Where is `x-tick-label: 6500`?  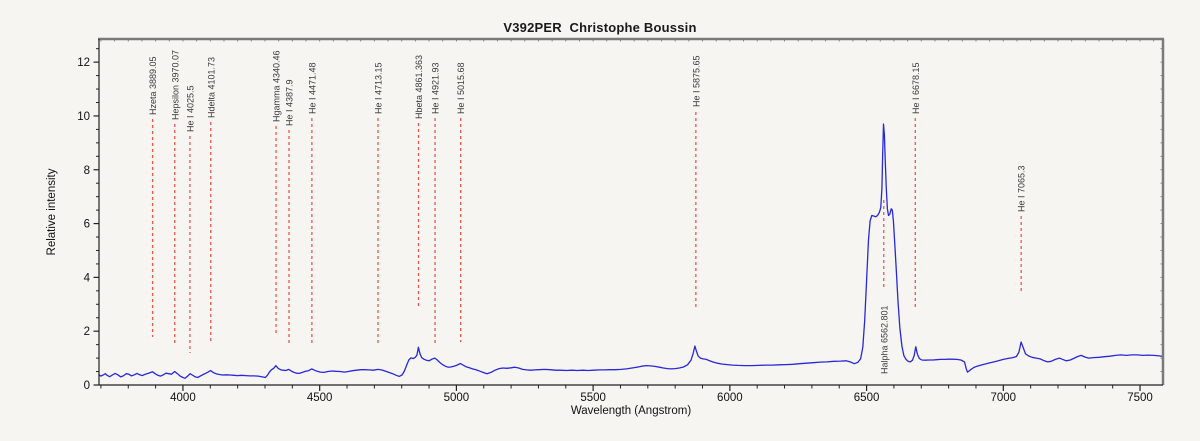
x-tick-label: 6500 is located at coordinates (867, 398).